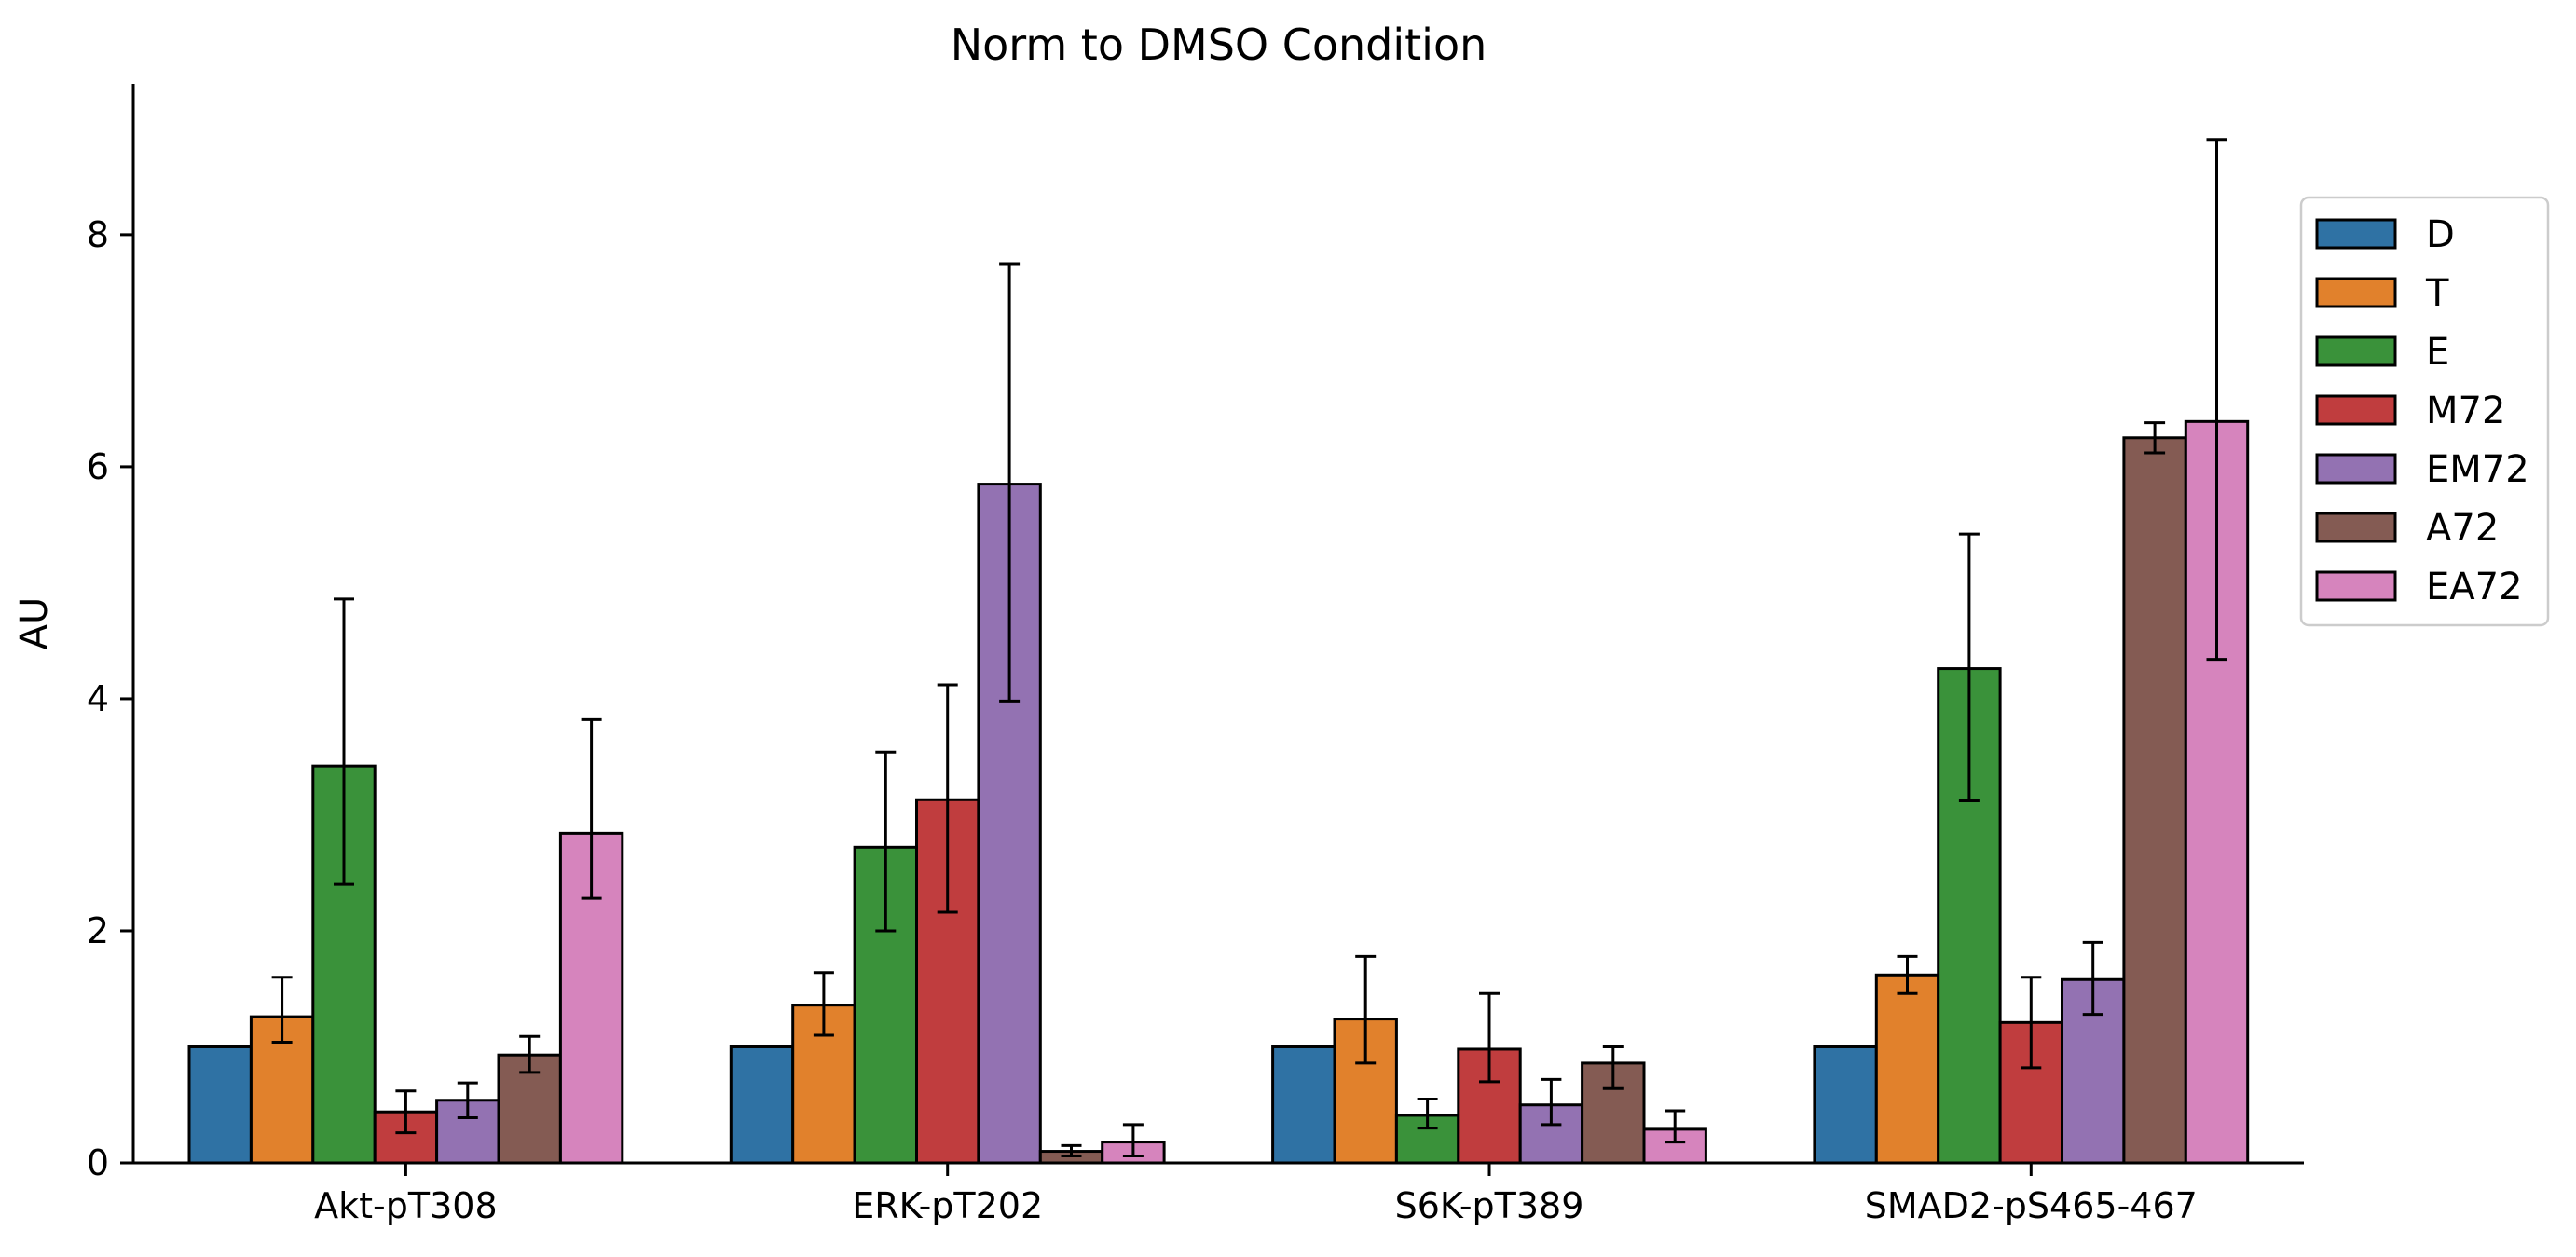  Describe the element at coordinates (405, 1205) in the screenshot. I see `x-tick-label: Akt-pT308` at that location.